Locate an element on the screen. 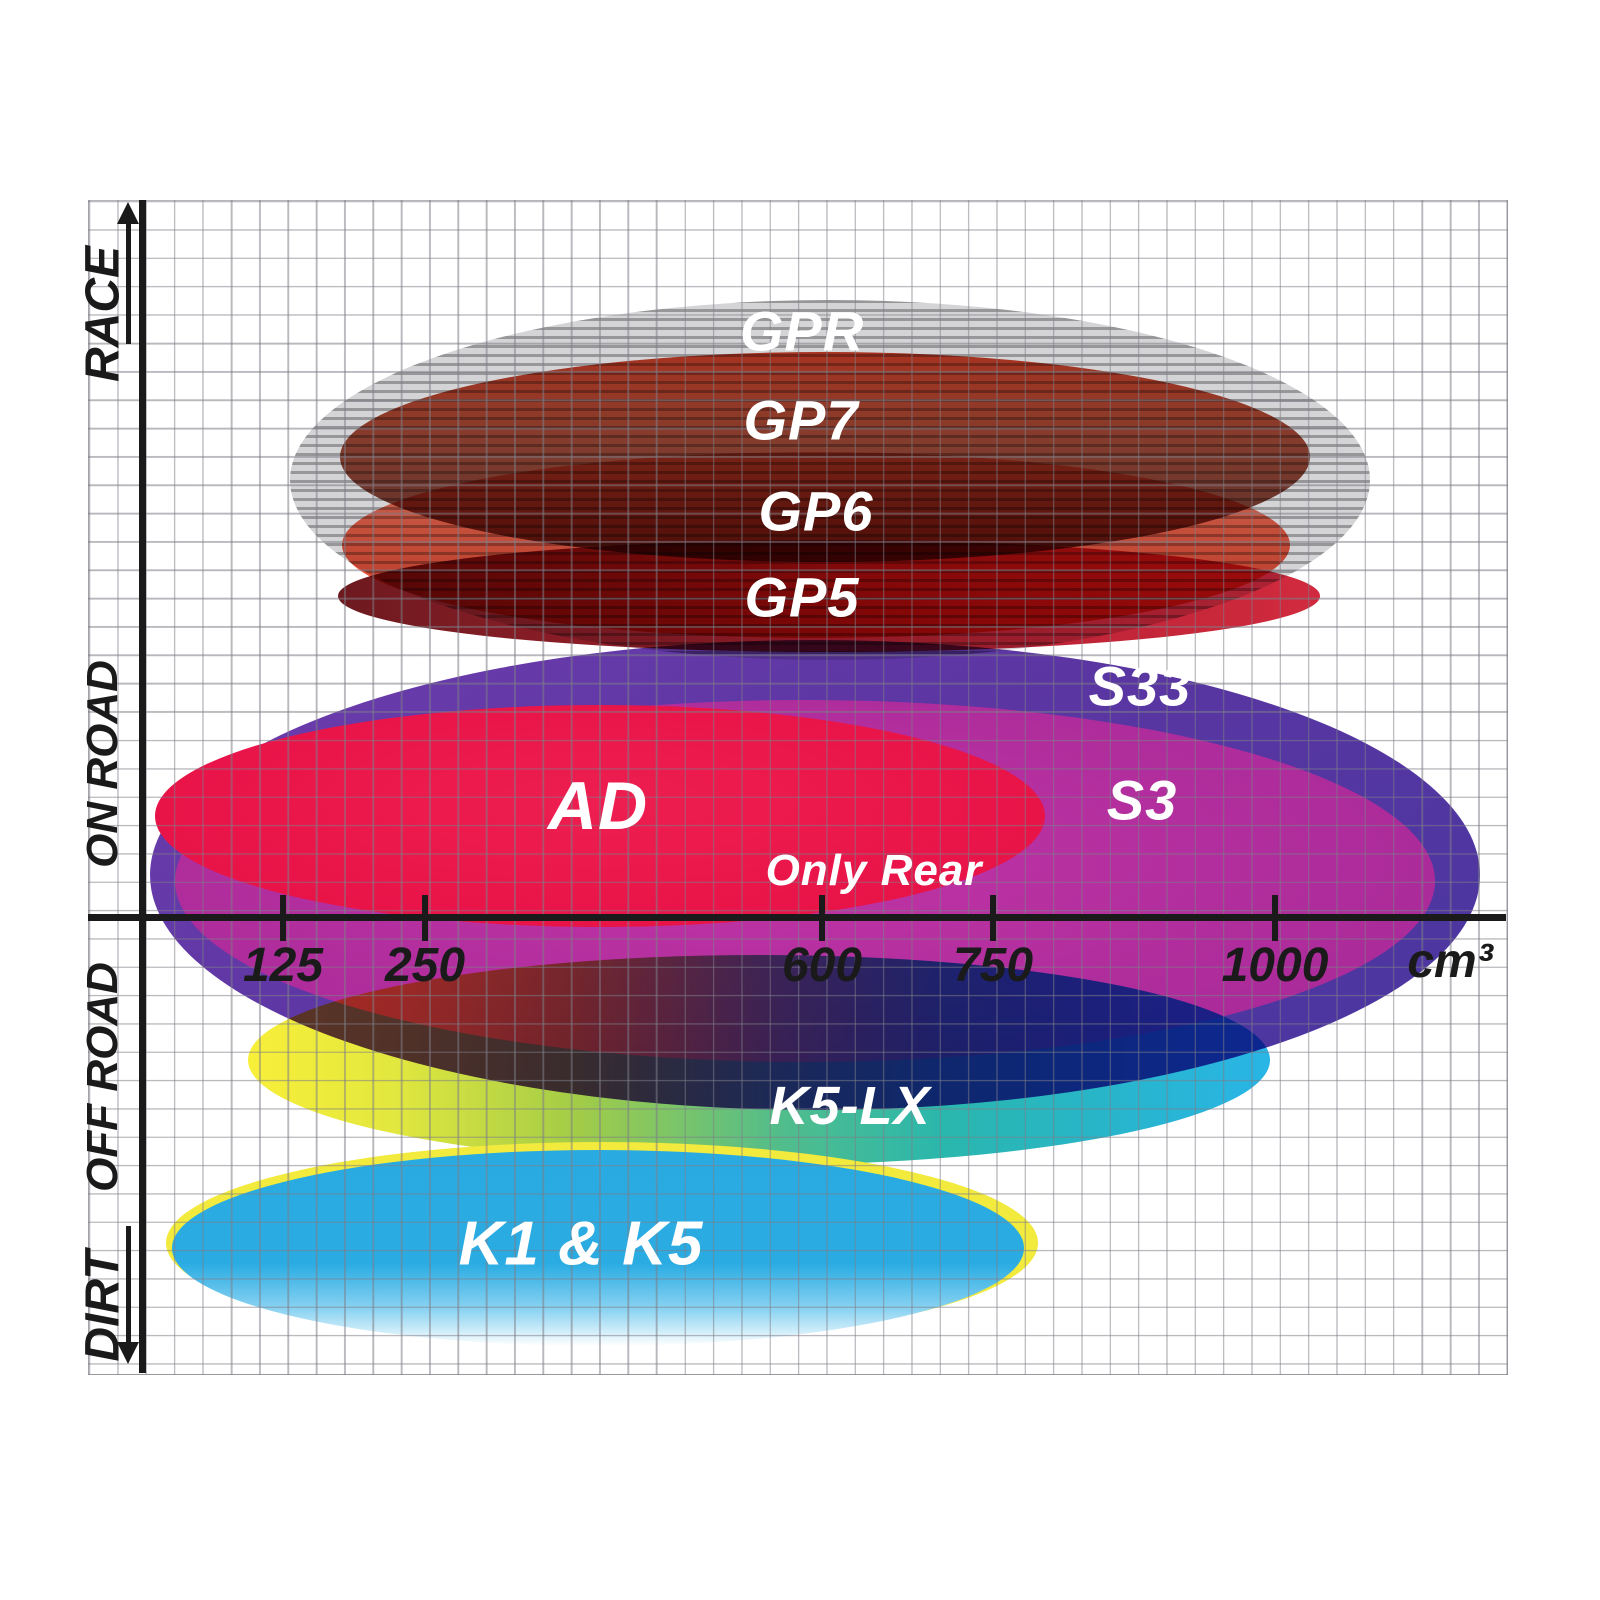  s3-label: S3 is located at coordinates (1142, 800).